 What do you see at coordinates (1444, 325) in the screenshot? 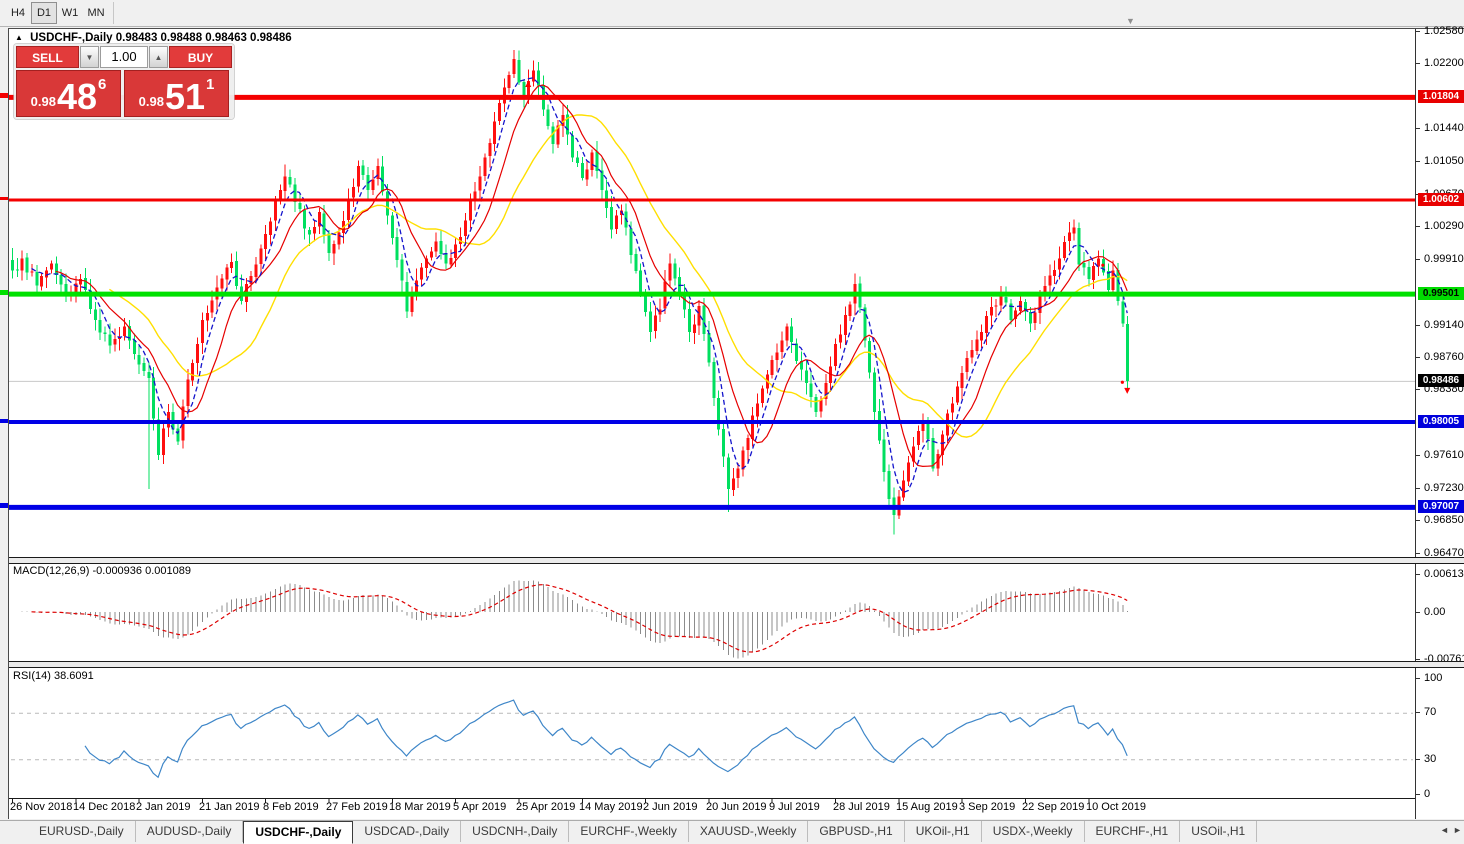
I see `axis-tick-label: 0.99140` at bounding box center [1444, 325].